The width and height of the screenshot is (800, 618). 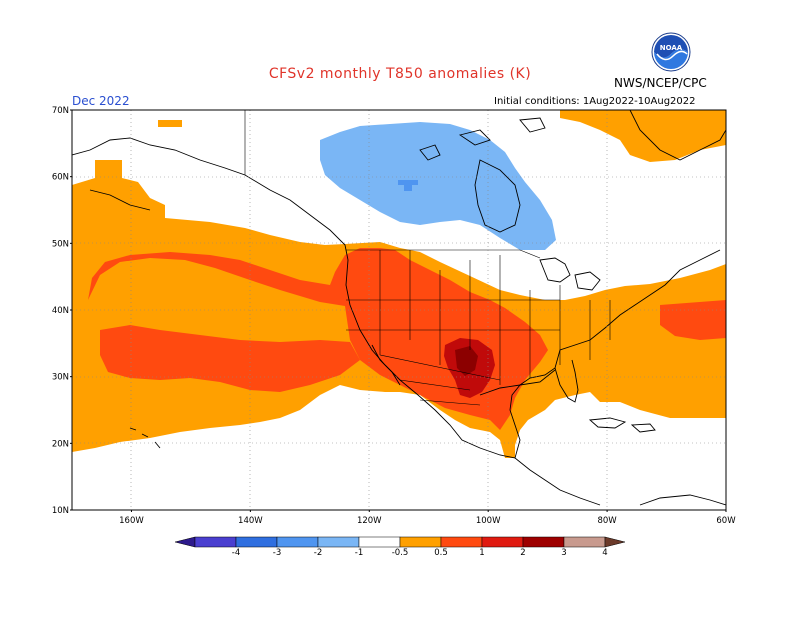 I want to click on latitude-tick-label: 50N, so click(x=60, y=244).